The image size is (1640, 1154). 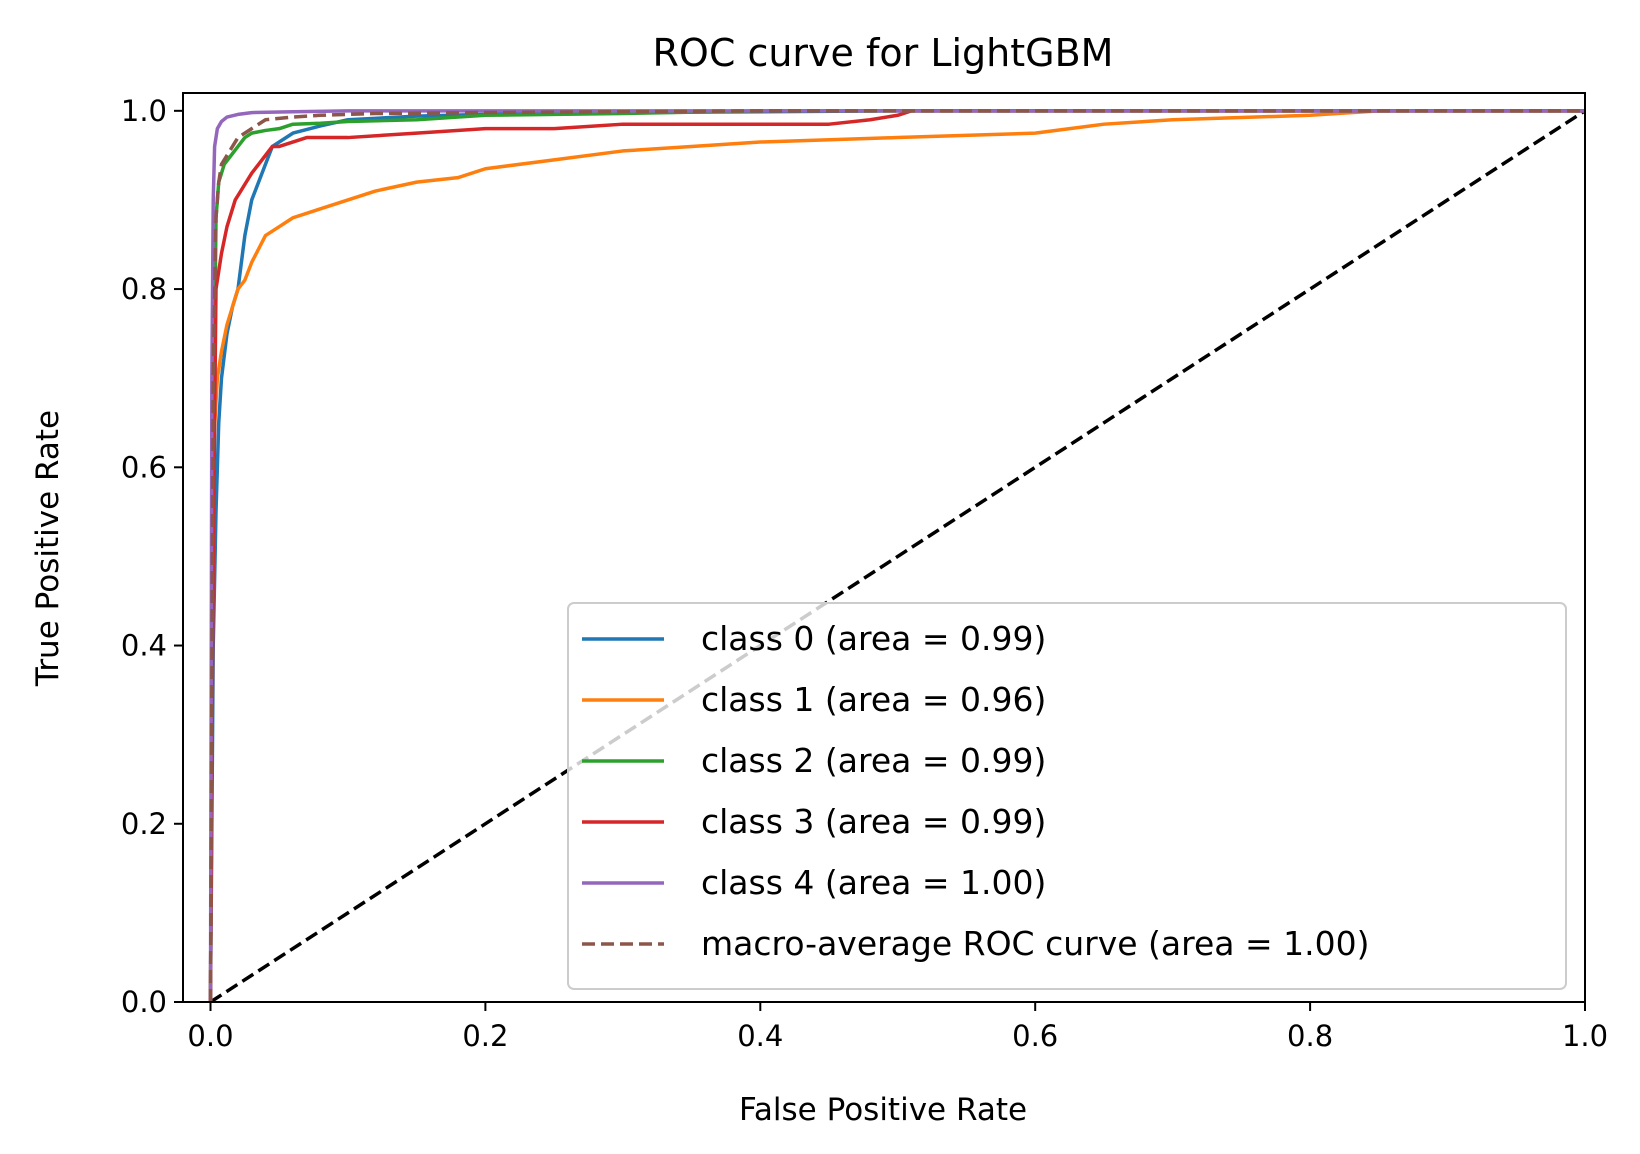 What do you see at coordinates (144, 467) in the screenshot?
I see `y-tick-label: 0.6` at bounding box center [144, 467].